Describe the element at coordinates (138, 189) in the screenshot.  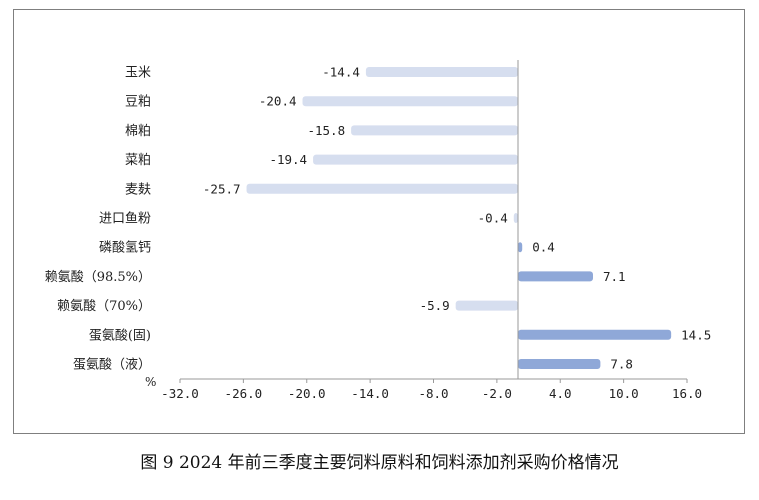
I see `category-label: 麦麸` at that location.